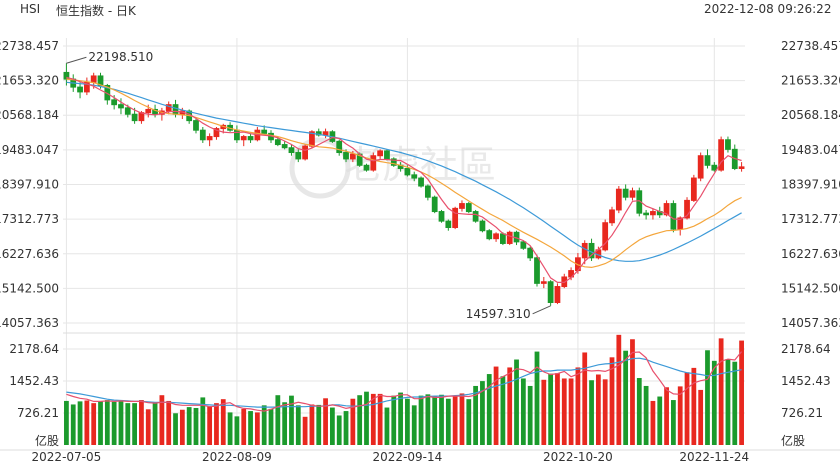  I want to click on price-tick-right: 19483.047, so click(810, 150).